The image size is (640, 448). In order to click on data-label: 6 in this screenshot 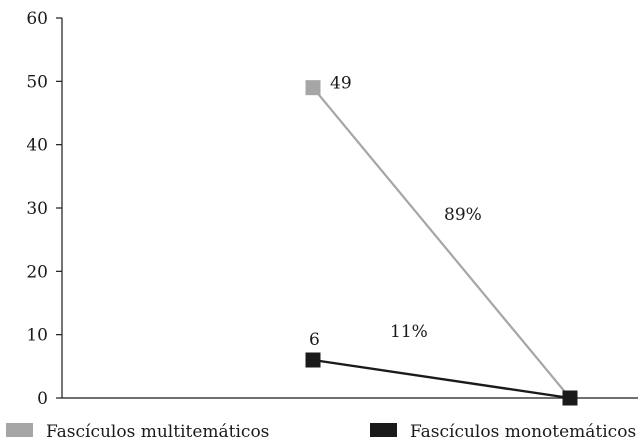, I will do `click(314, 340)`.